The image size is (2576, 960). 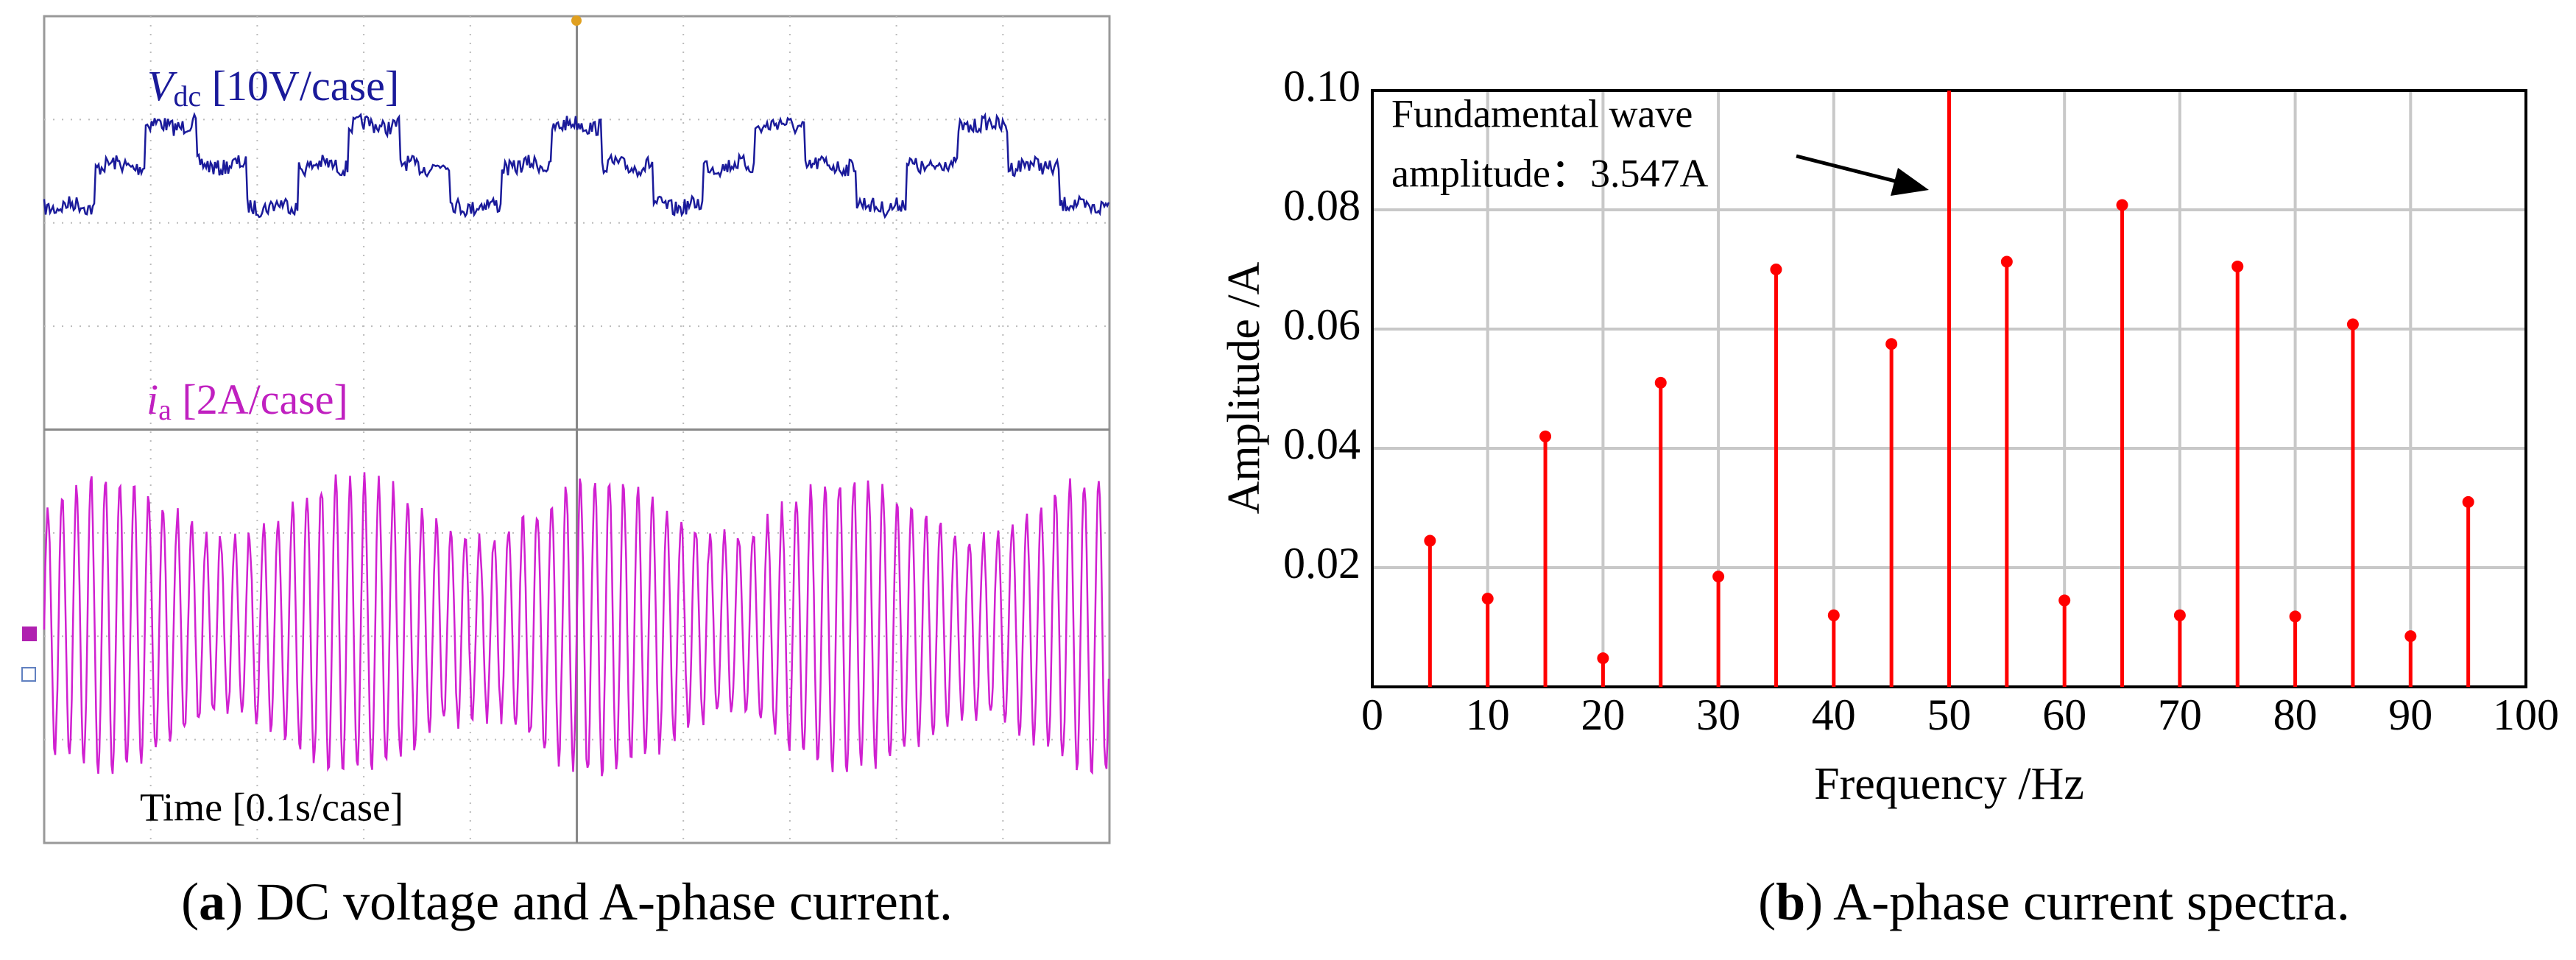 What do you see at coordinates (576, 624) in the screenshot?
I see `ia-waveform` at bounding box center [576, 624].